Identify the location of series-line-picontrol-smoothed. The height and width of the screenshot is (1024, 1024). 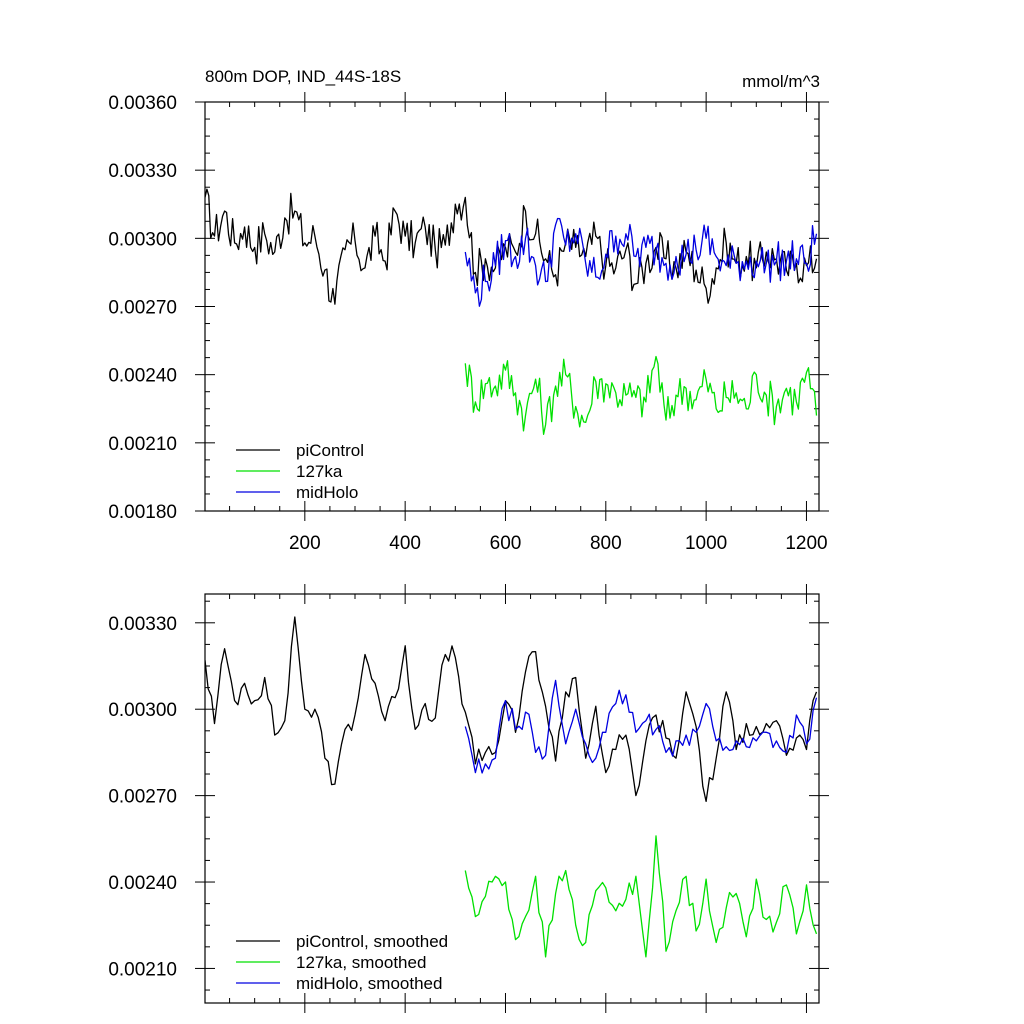
(511, 709).